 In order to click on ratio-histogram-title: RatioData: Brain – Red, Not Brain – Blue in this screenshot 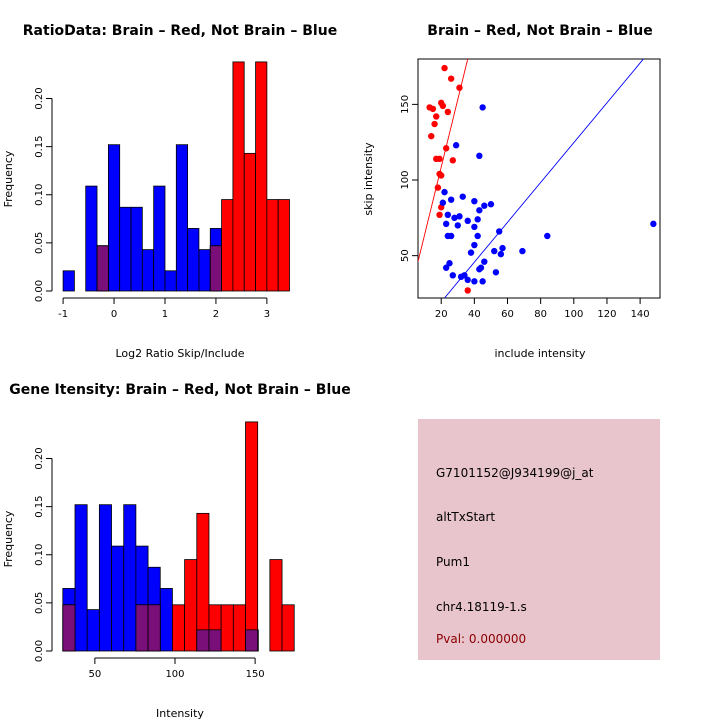, I will do `click(180, 31)`.